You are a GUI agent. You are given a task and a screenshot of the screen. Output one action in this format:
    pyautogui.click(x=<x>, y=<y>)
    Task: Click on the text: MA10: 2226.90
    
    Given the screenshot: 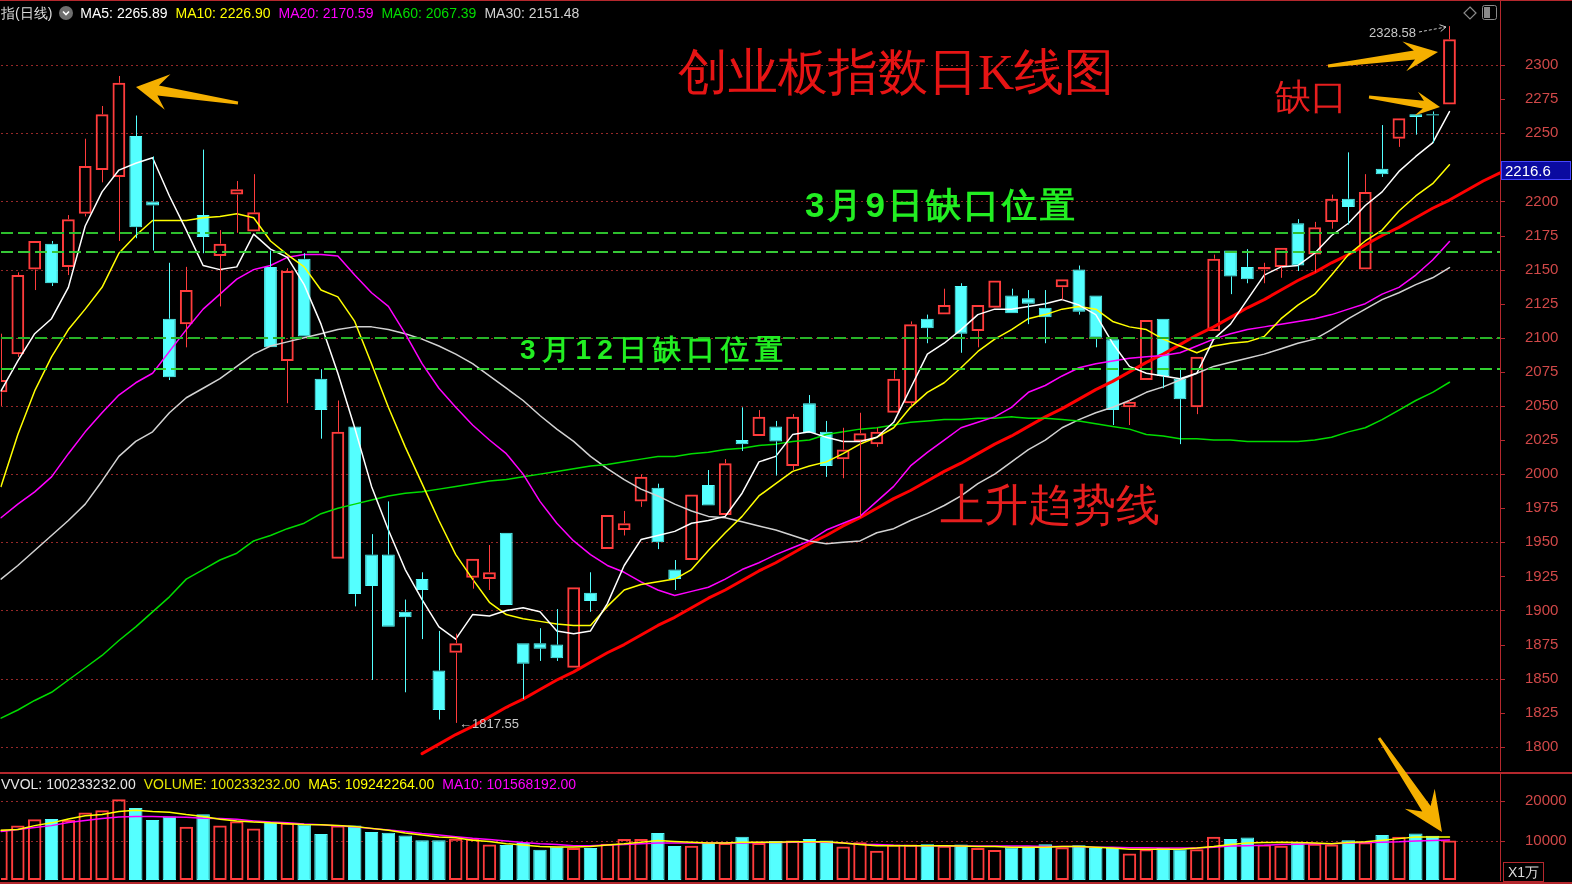 What is the action you would take?
    pyautogui.click(x=223, y=13)
    